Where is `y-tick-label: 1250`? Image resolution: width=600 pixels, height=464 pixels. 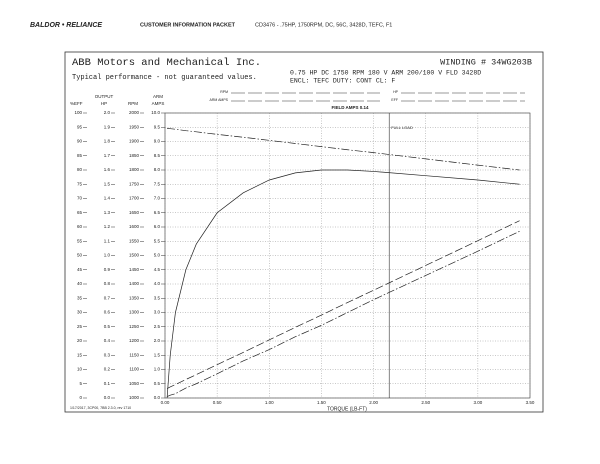 y-tick-label: 1250 is located at coordinates (134, 326).